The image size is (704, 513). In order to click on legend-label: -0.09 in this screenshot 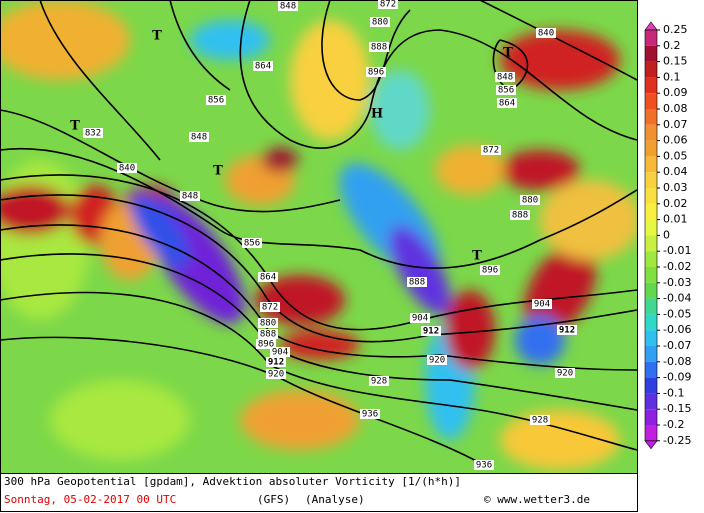, I will do `click(677, 377)`.